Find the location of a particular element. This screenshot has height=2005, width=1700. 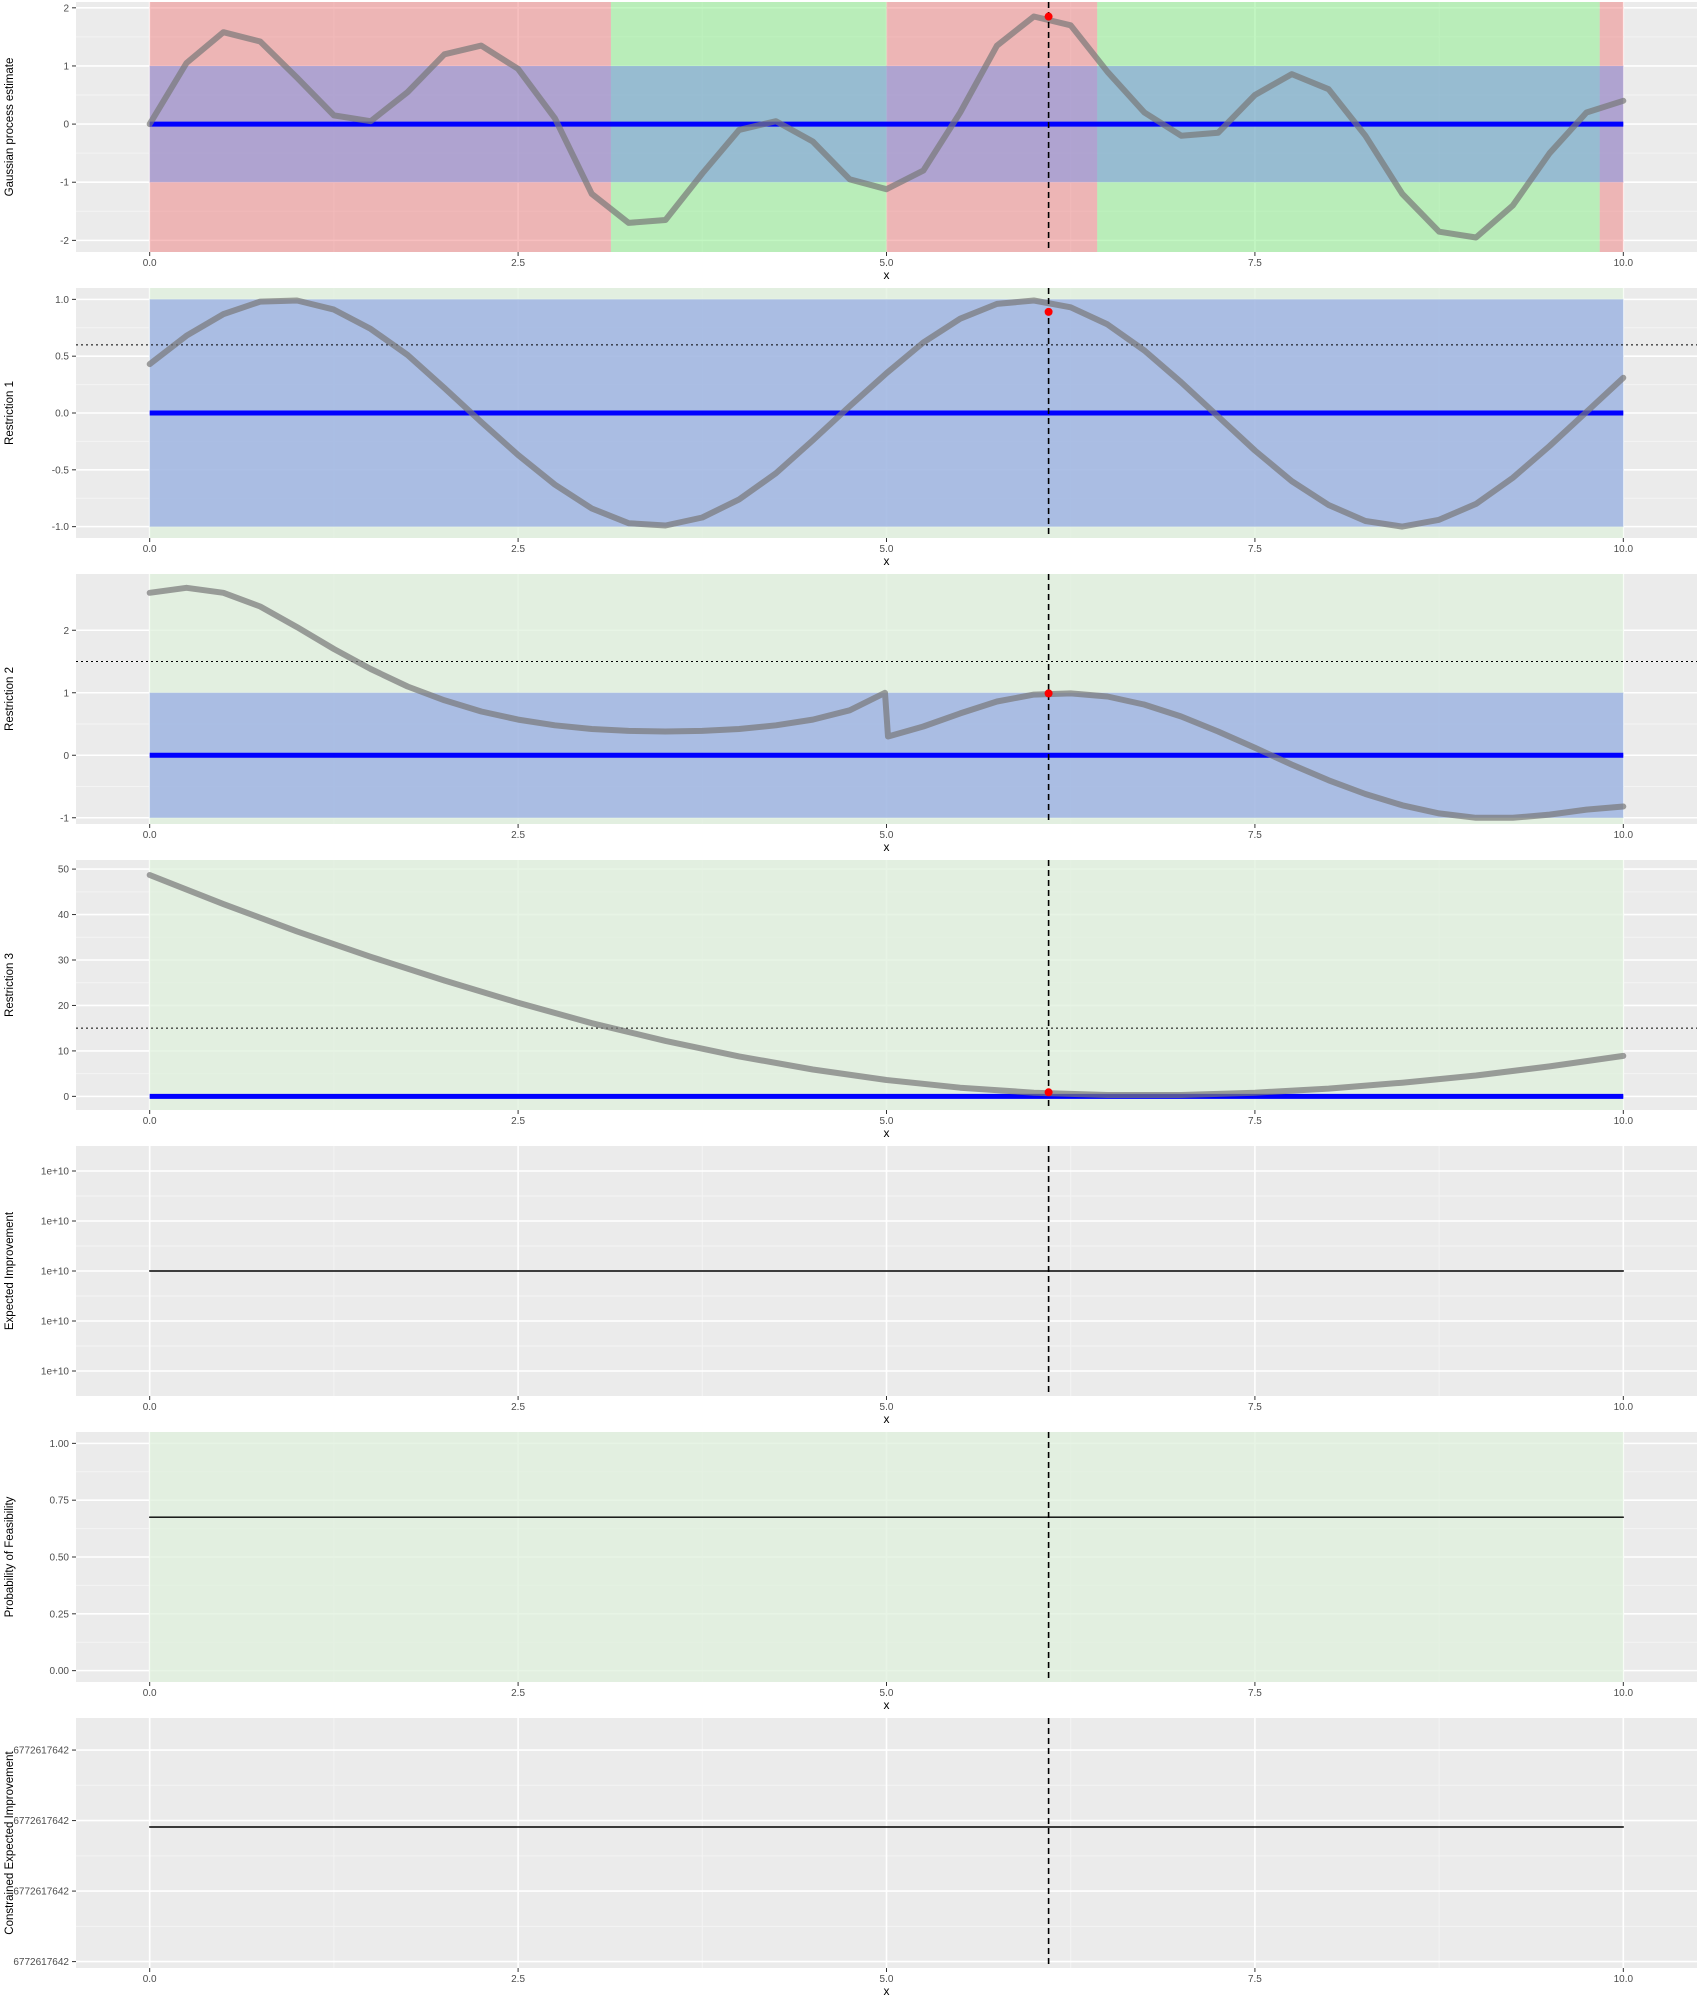

y-tick-label: -0.5 is located at coordinates (61, 470).